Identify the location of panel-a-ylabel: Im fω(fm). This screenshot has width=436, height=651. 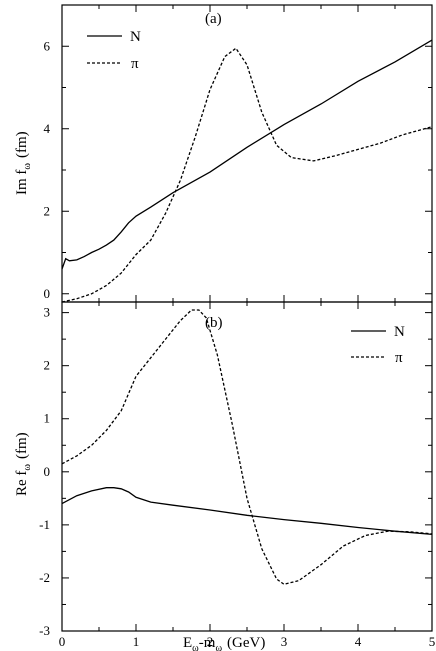
(23, 163).